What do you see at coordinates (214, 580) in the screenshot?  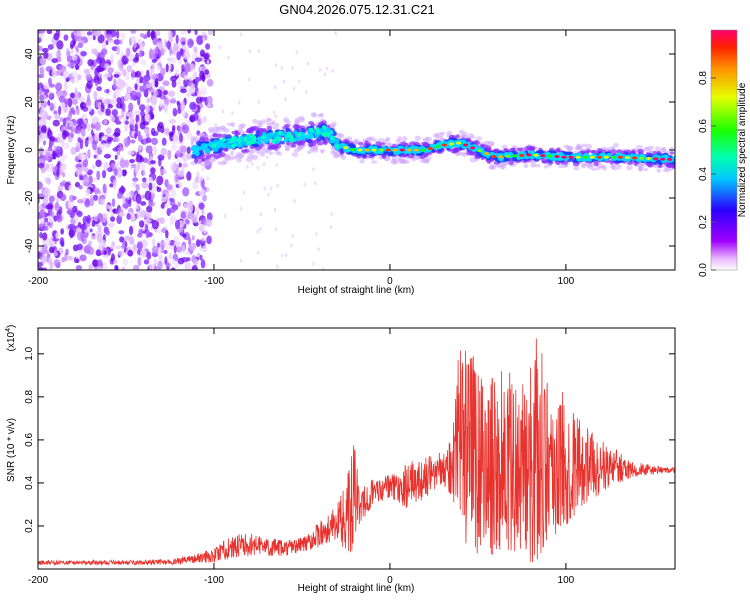 I see `snr-x-tick-label: -100` at bounding box center [214, 580].